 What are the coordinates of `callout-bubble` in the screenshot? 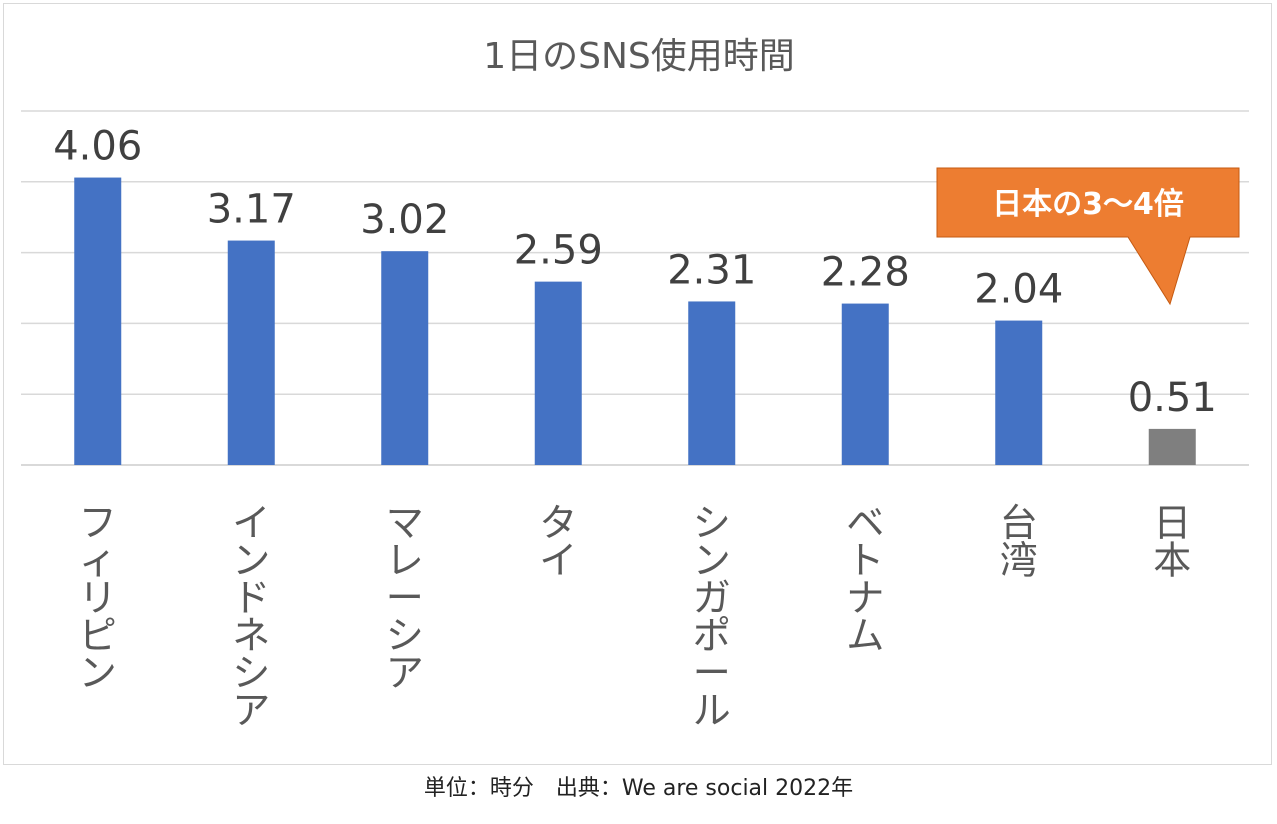 It's located at (1088, 236).